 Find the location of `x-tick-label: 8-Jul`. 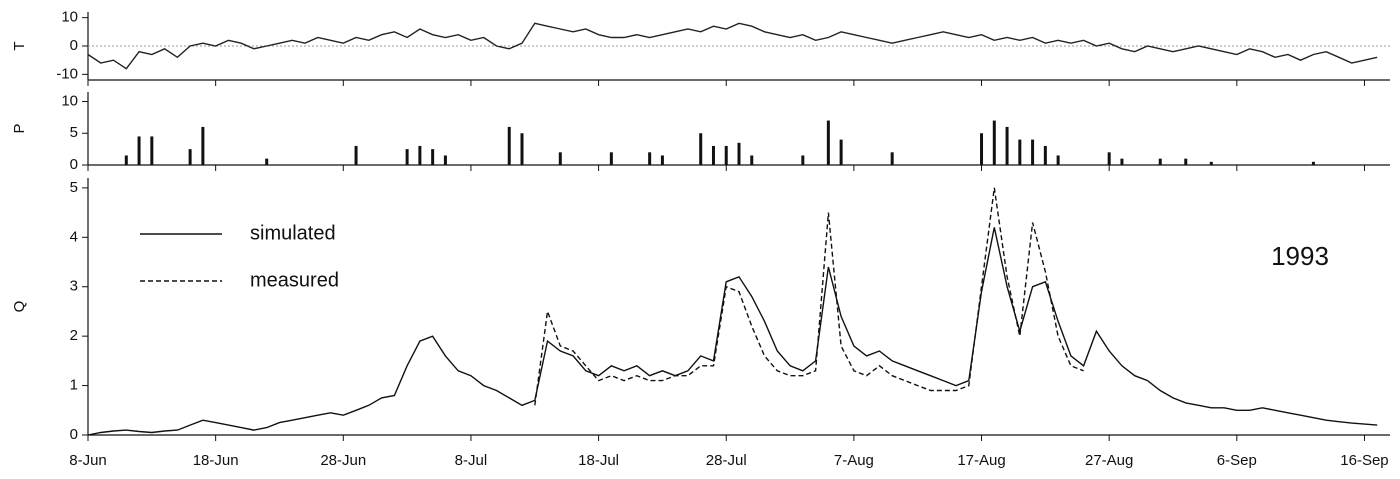

x-tick-label: 8-Jul is located at coordinates (471, 460).